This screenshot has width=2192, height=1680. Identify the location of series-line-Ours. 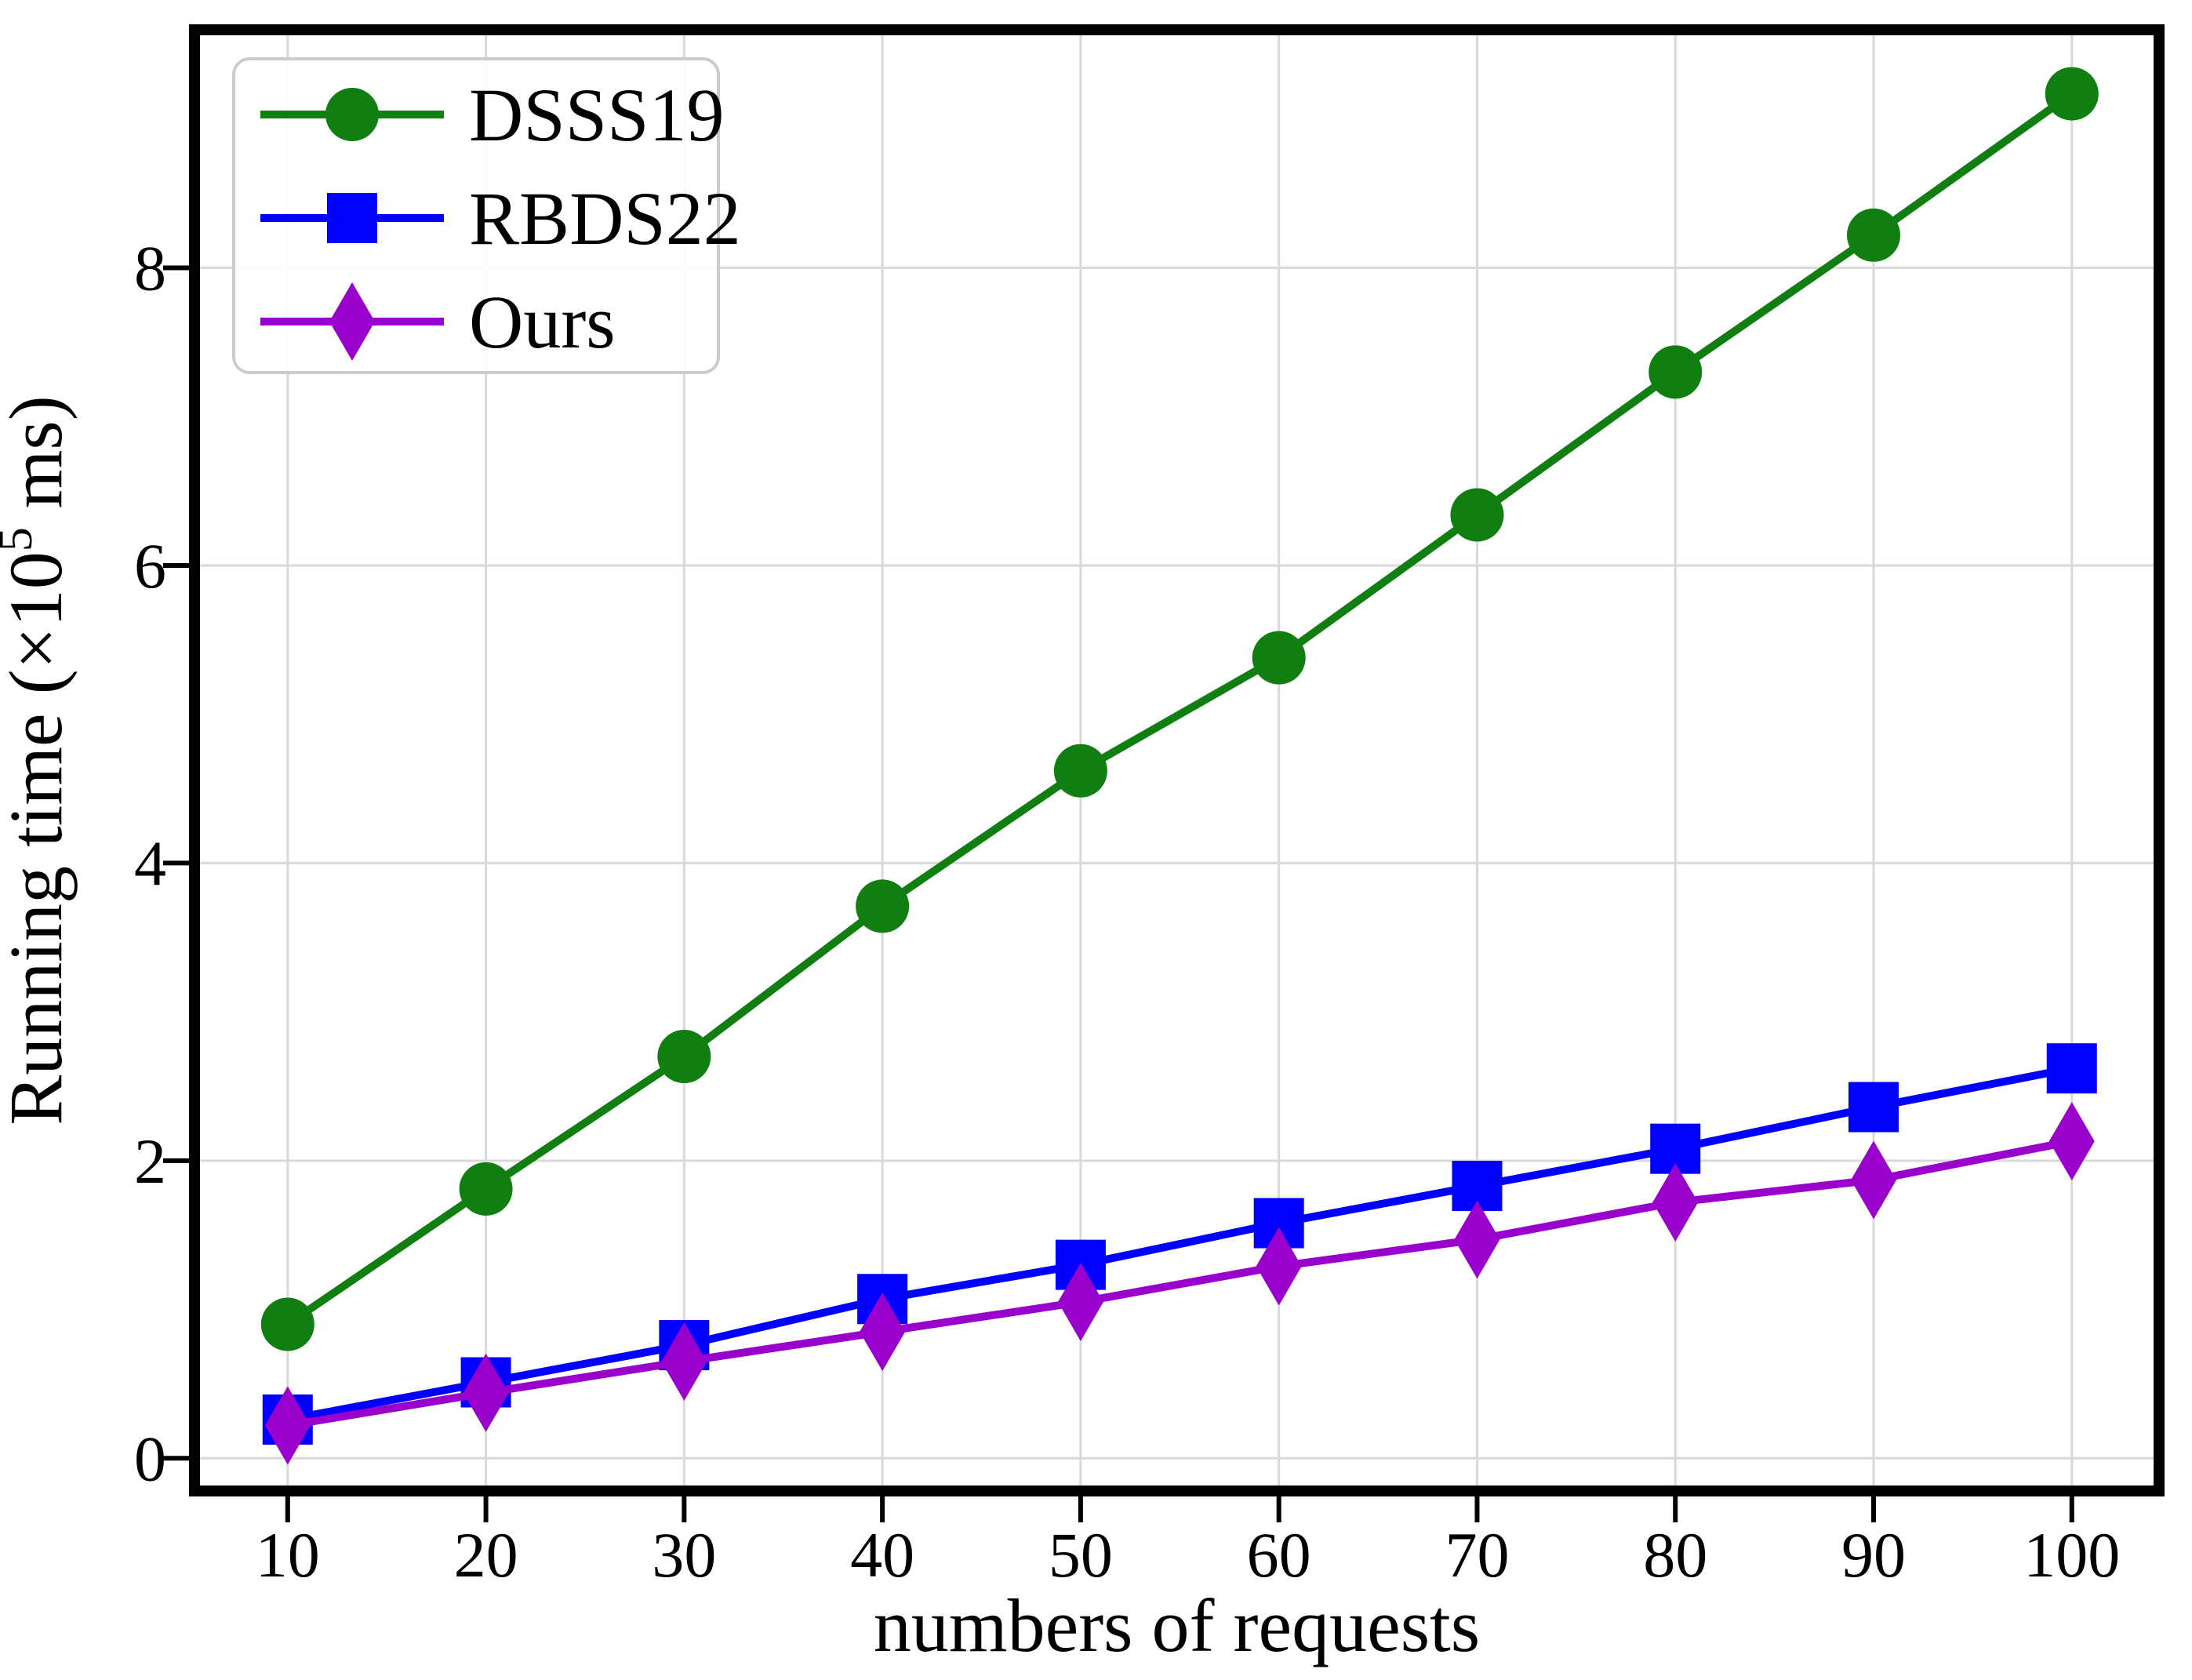
(1179, 1283).